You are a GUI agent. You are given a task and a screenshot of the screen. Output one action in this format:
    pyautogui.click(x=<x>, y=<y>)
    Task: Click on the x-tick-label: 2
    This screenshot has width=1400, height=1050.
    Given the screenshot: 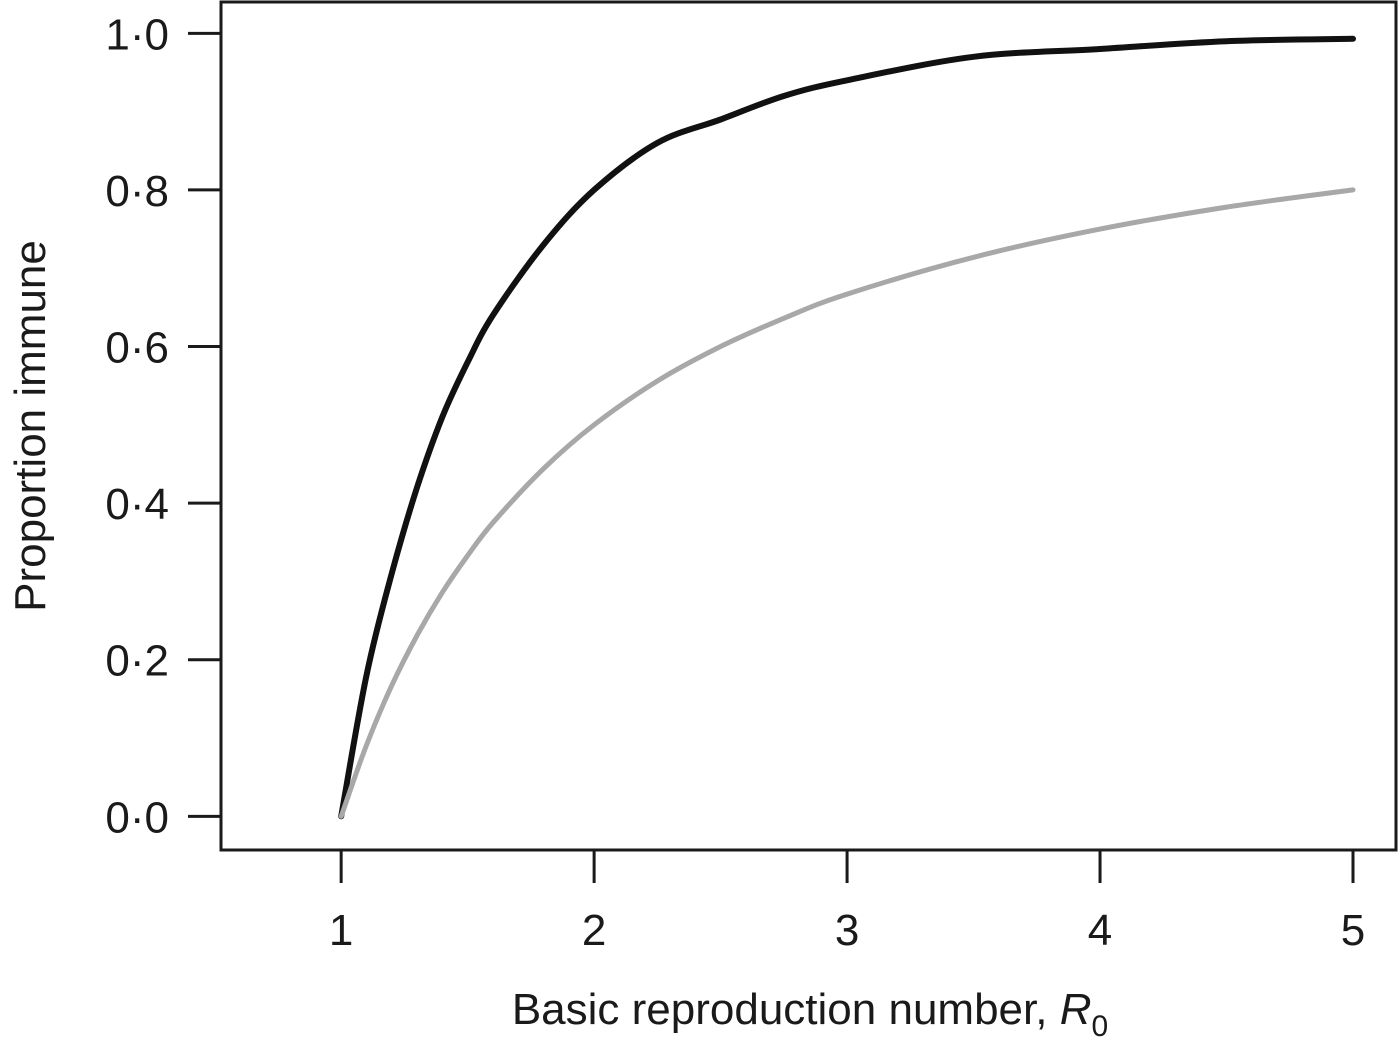 What is the action you would take?
    pyautogui.click(x=594, y=930)
    